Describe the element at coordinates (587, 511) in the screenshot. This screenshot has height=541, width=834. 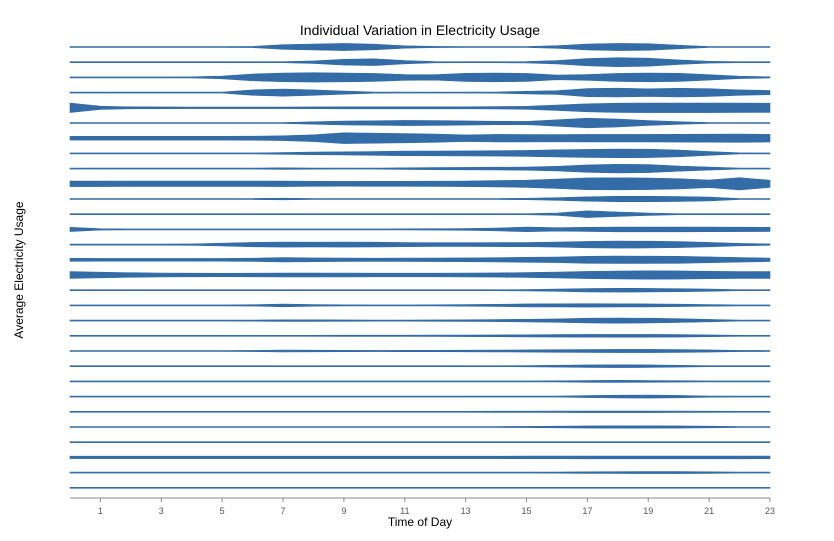
I see `x-tick-label: 17` at that location.